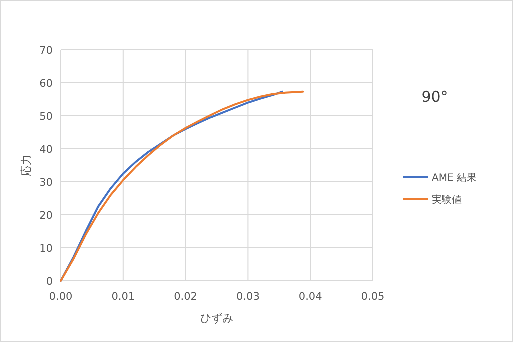 This screenshot has height=342, width=513. What do you see at coordinates (49, 282) in the screenshot?
I see `y-tick-label: 0` at bounding box center [49, 282].